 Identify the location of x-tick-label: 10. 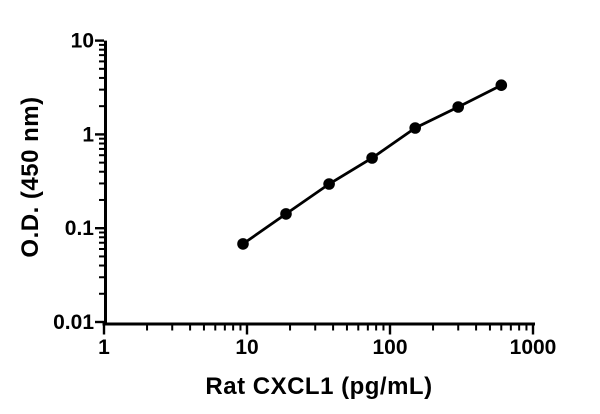
(246, 347).